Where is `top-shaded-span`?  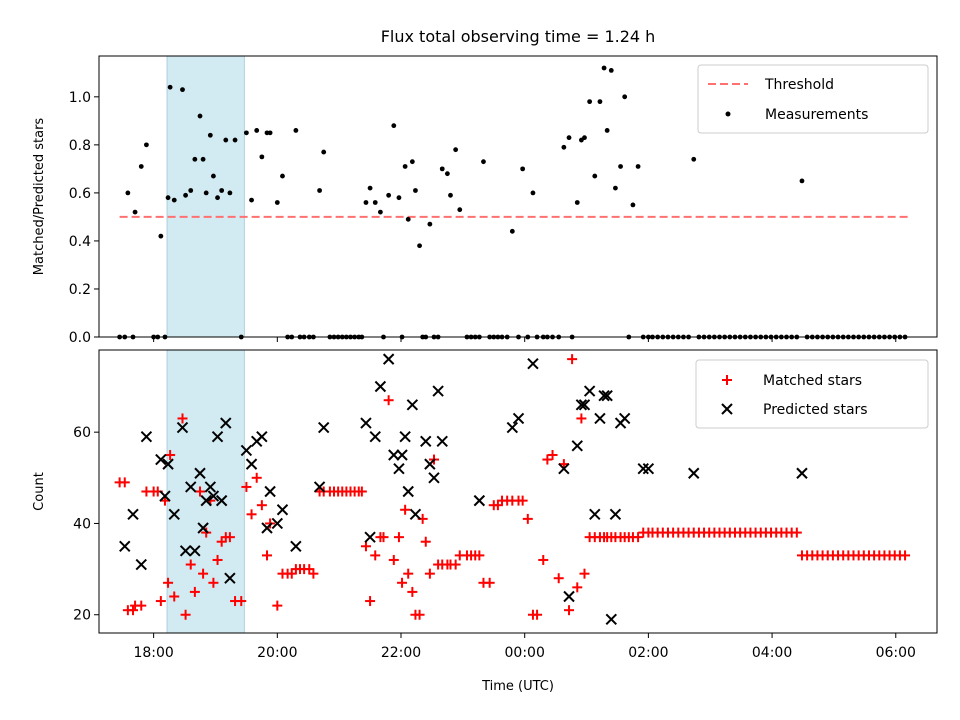
top-shaded-span is located at coordinates (205, 196).